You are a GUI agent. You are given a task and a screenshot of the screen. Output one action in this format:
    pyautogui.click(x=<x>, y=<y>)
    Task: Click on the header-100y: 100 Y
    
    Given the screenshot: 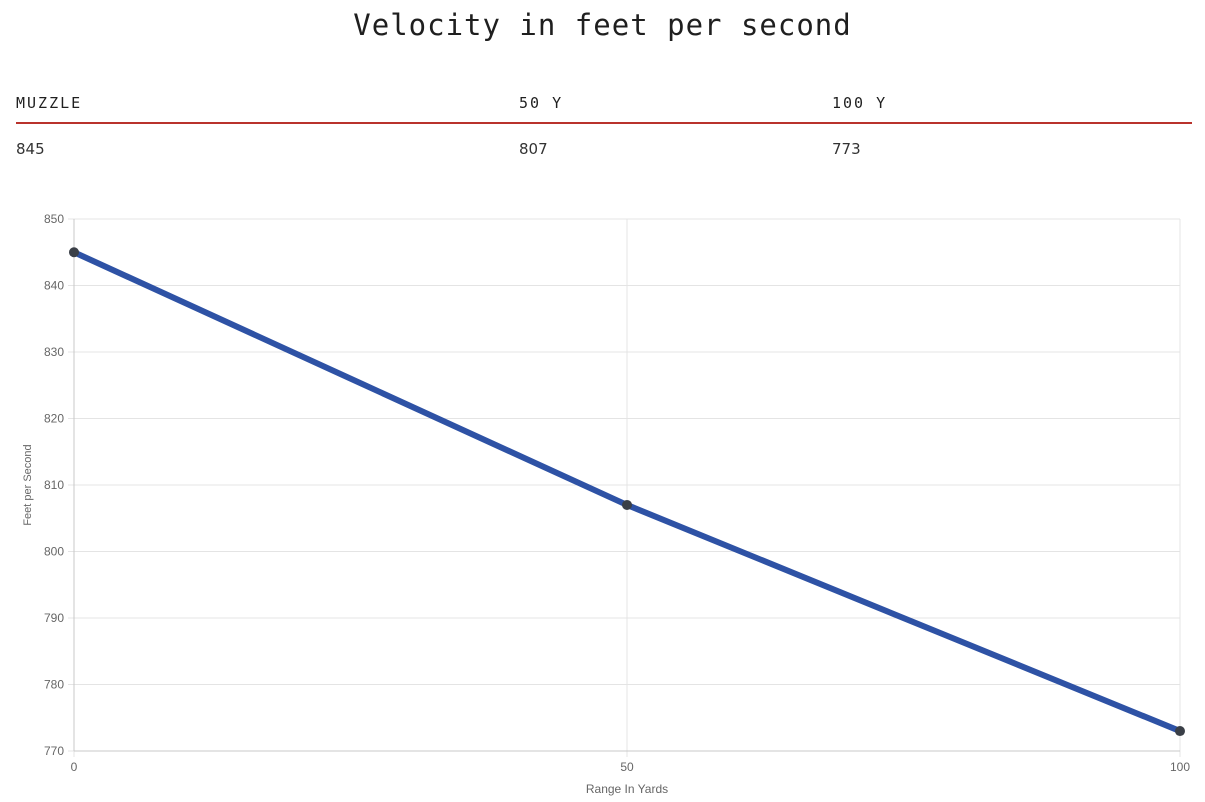 What is the action you would take?
    pyautogui.click(x=860, y=103)
    